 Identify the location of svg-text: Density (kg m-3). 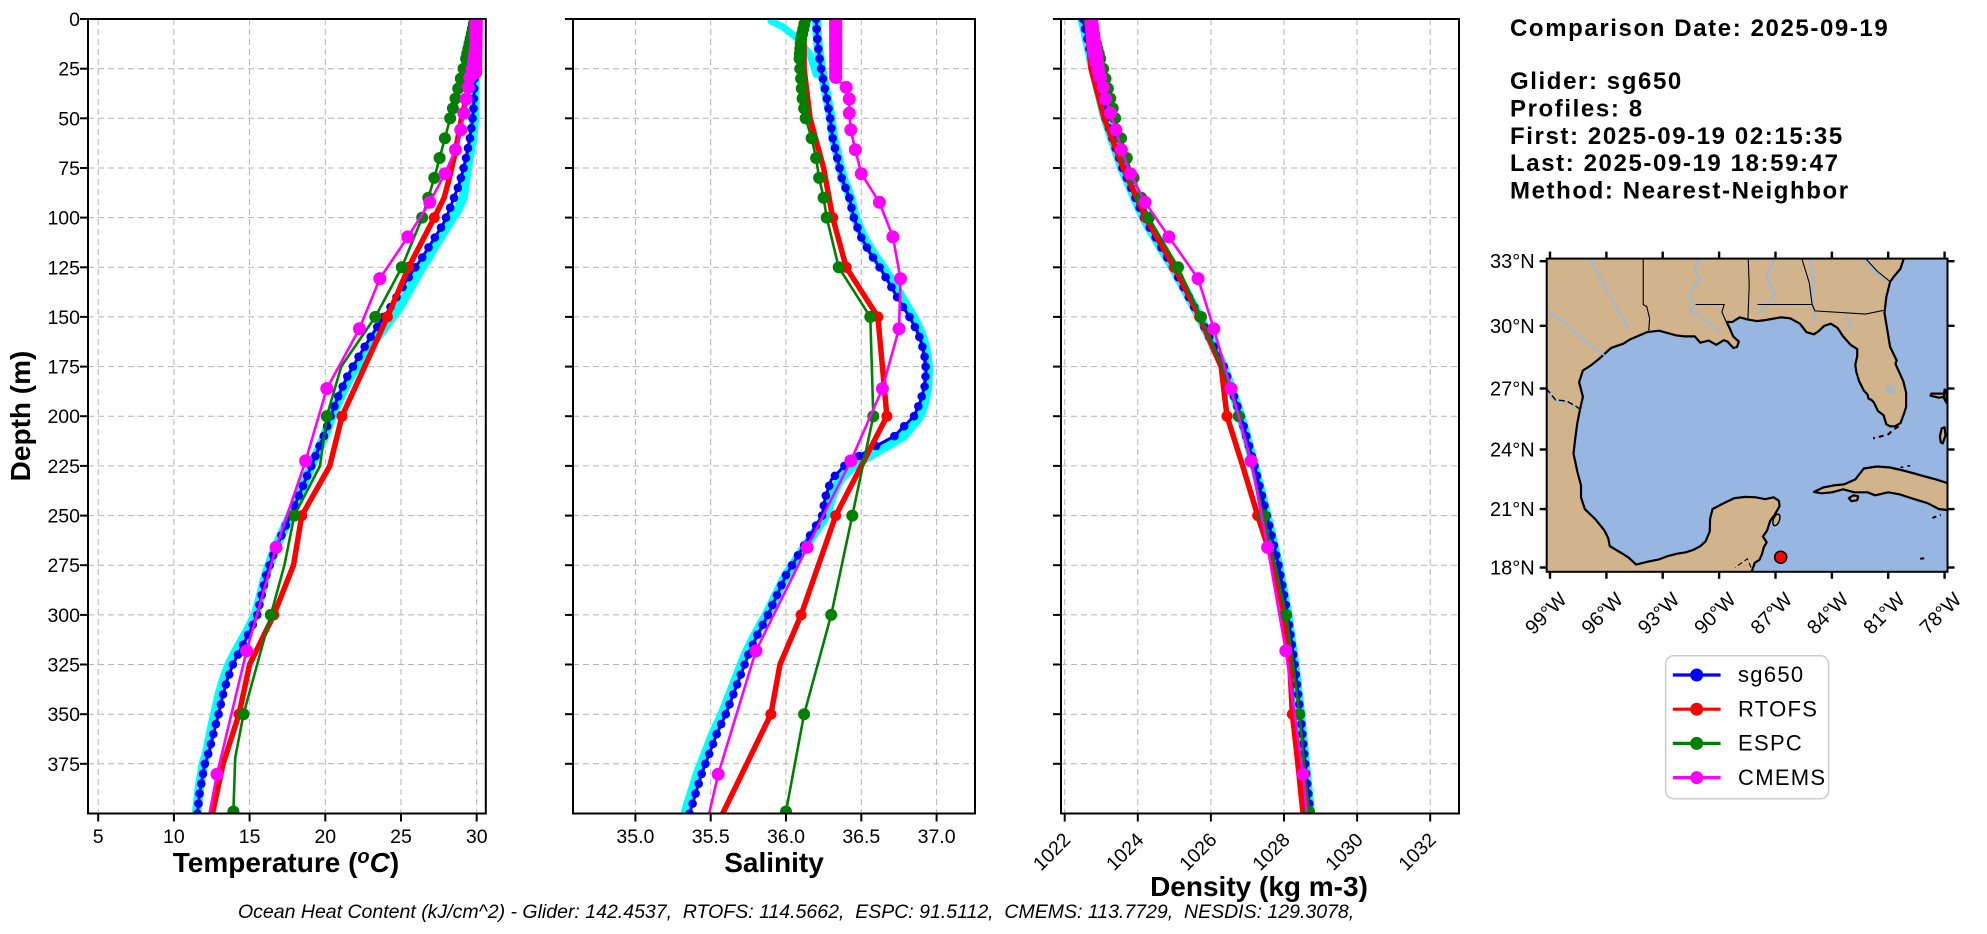
(1259, 886).